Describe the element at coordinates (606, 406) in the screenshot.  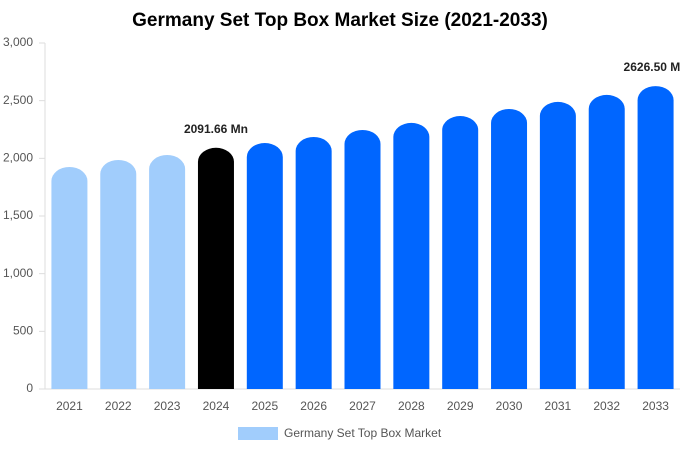
I see `x-tick-label: 2032` at that location.